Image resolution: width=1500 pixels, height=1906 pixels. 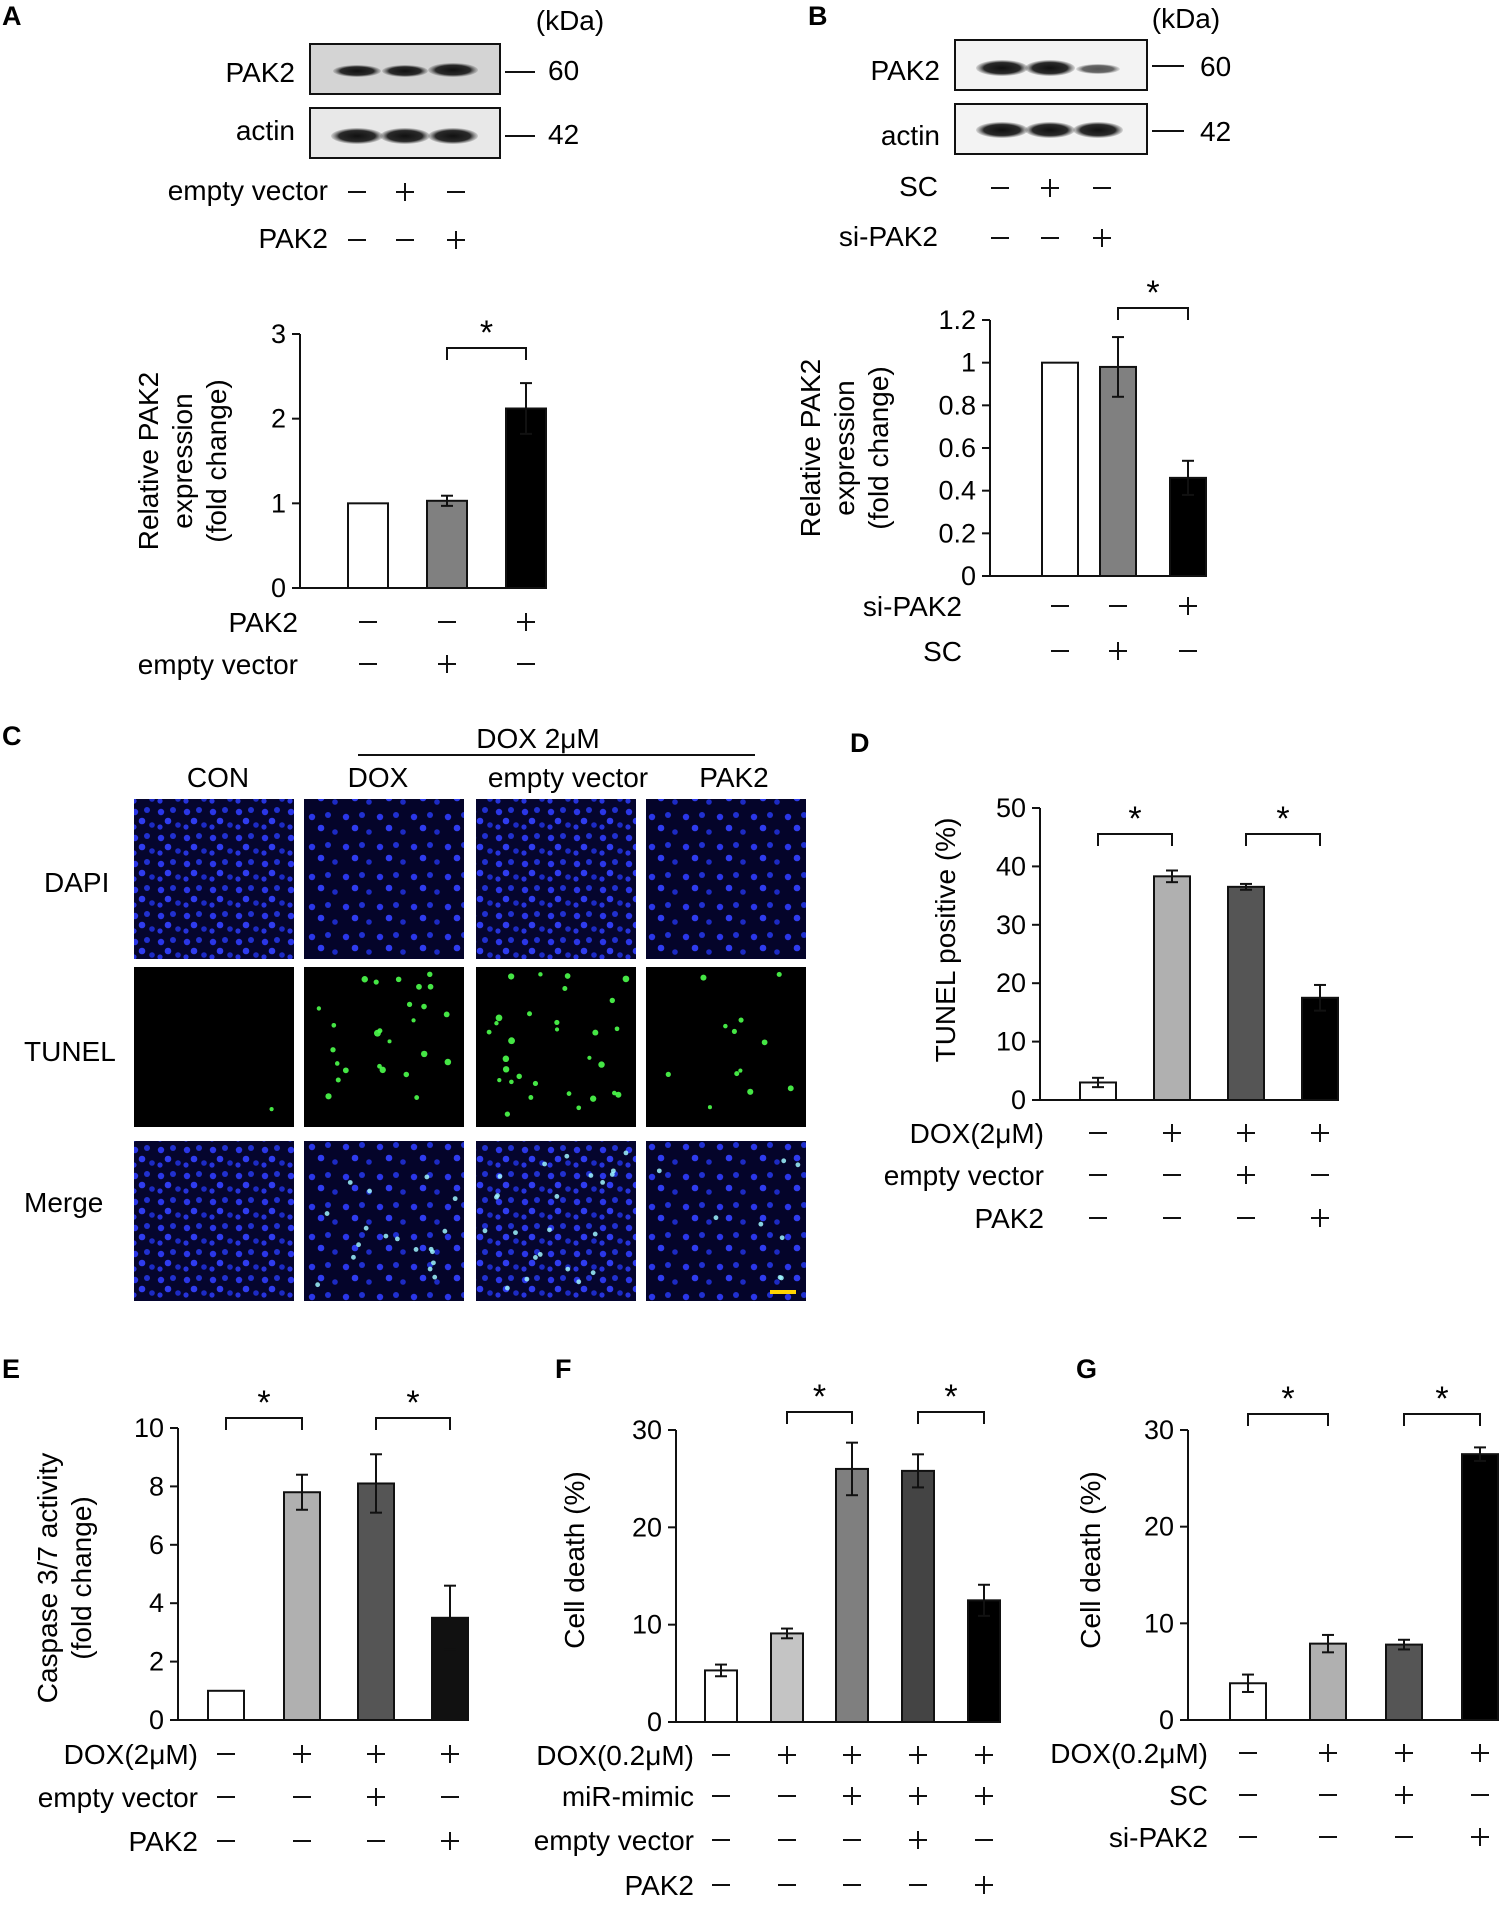 I want to click on condition-label: DOX(0.2μM), so click(x=615, y=1755).